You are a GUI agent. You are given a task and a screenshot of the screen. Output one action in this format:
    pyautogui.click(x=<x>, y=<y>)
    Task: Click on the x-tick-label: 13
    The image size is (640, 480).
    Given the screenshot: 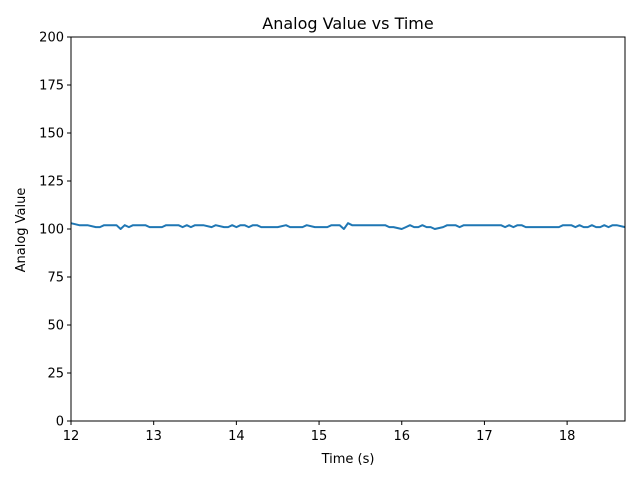 What is the action you would take?
    pyautogui.click(x=153, y=436)
    